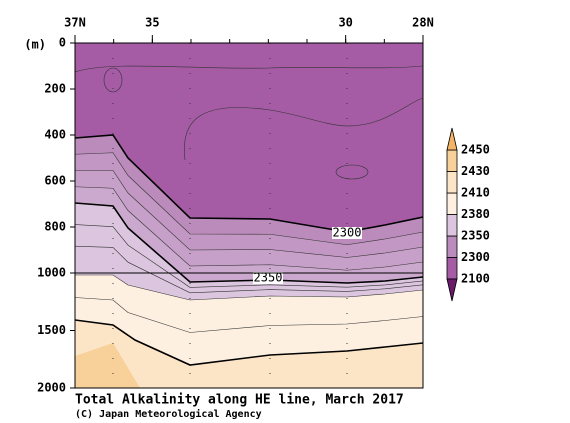 This screenshot has height=423, width=570. I want to click on y-tick-label: 200, so click(55, 89).